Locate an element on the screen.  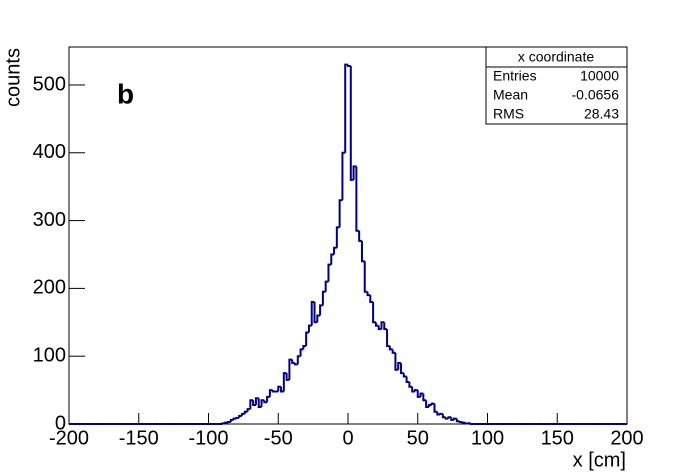
stats-label: RMS is located at coordinates (508, 114).